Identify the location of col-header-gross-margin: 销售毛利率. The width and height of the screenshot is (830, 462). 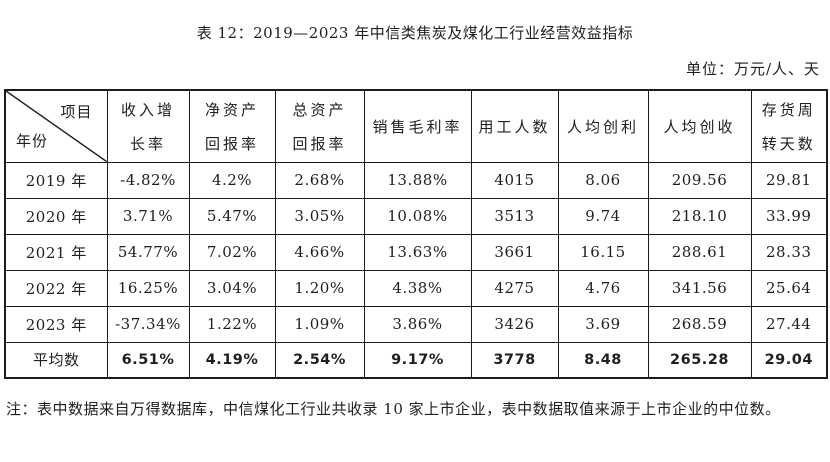
(417, 126).